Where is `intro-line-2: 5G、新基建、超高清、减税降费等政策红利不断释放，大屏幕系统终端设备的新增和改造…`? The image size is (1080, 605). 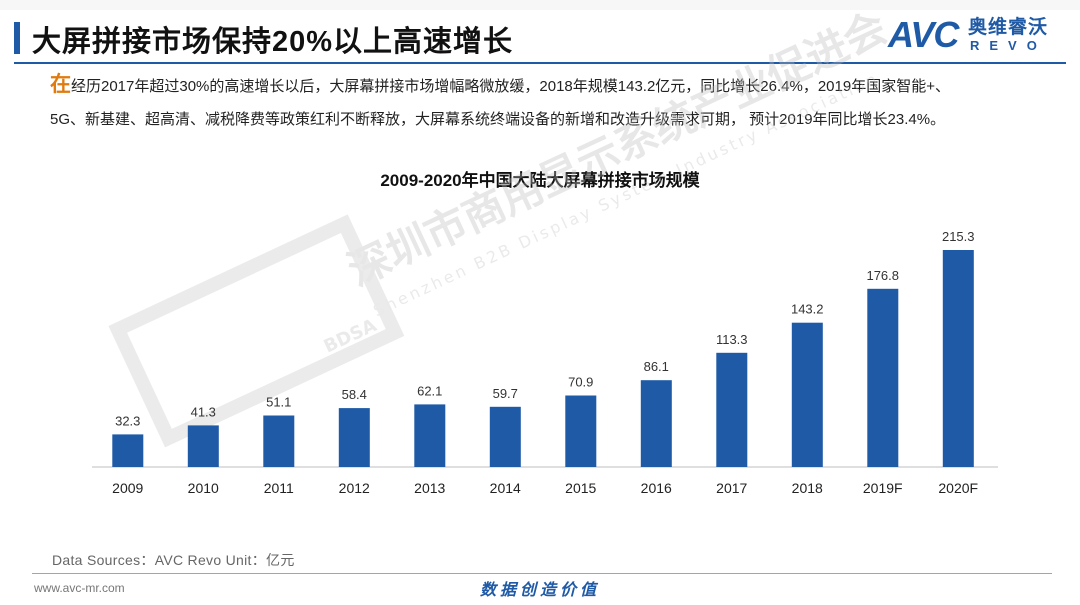
intro-line-2: 5G、新基建、超高清、减税降费等政策红利不断释放，大屏幕系统终端设备的新增和改造… is located at coordinates (498, 119).